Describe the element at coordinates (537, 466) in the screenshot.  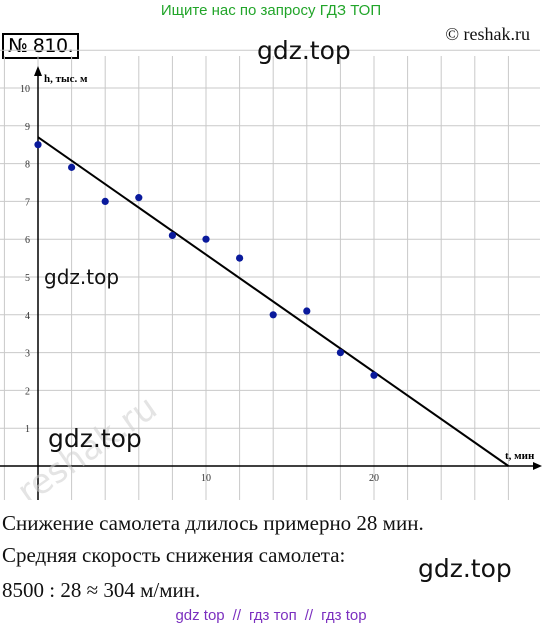
I see `x-axis-arrow` at that location.